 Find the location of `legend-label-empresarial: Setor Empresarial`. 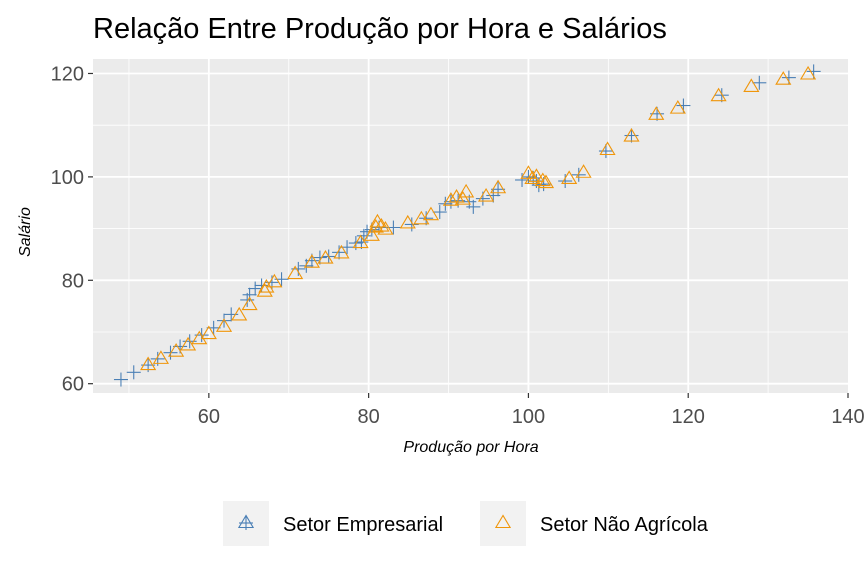

legend-label-empresarial: Setor Empresarial is located at coordinates (363, 525).